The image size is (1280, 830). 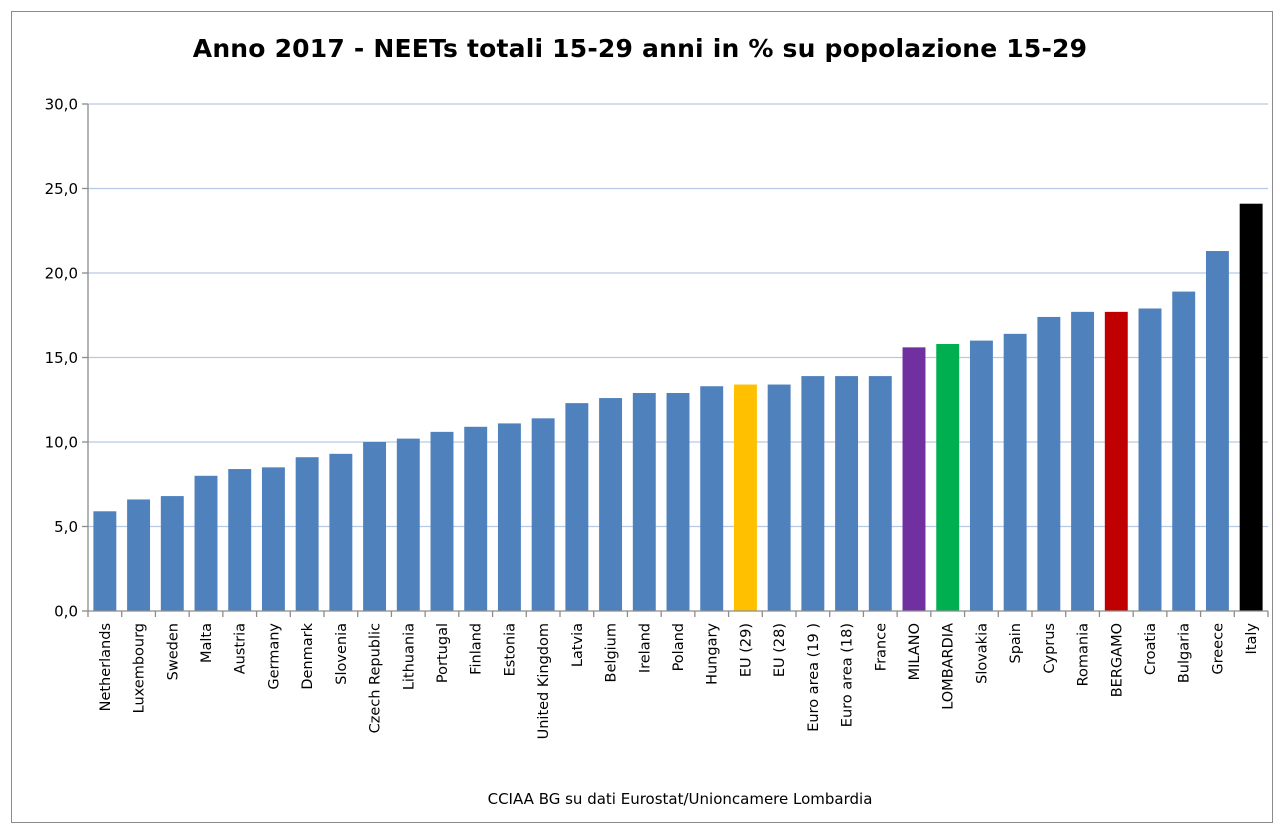 What do you see at coordinates (1050, 648) in the screenshot?
I see `x-tick-label: Cyprus` at bounding box center [1050, 648].